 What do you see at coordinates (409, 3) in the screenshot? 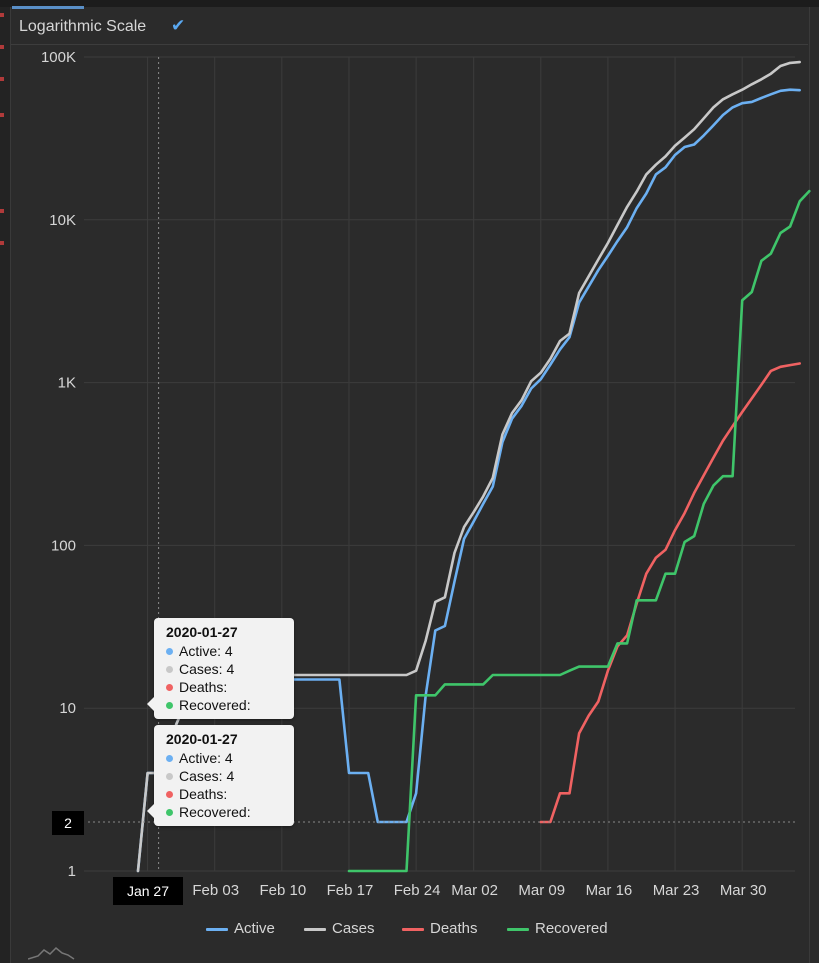
I see `top-strip` at bounding box center [409, 3].